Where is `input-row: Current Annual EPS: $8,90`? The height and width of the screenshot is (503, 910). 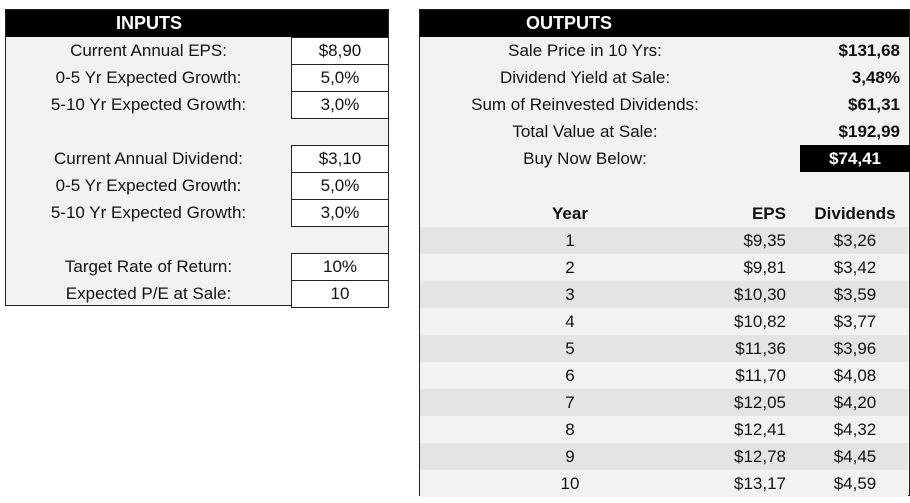 input-row: Current Annual EPS: $8,90 is located at coordinates (197, 51).